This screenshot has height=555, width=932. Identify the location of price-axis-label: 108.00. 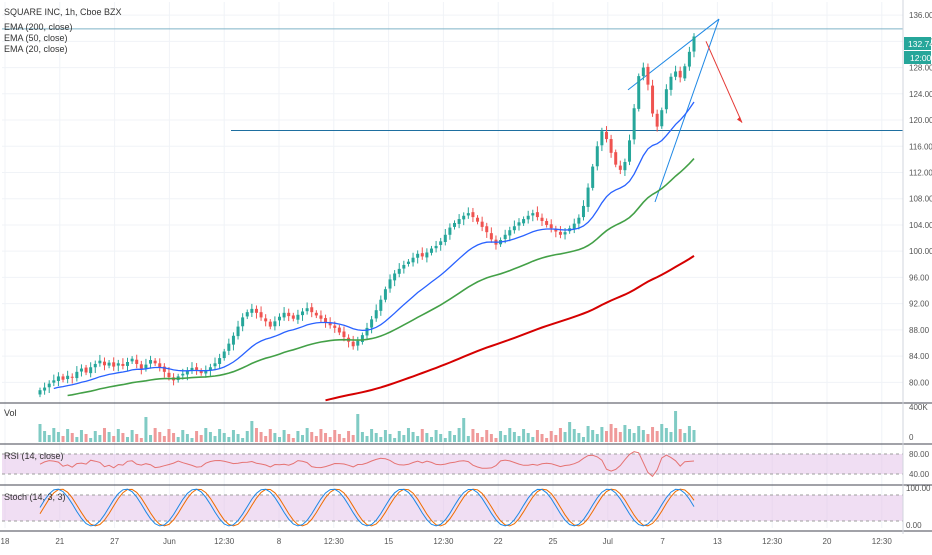
(920, 199).